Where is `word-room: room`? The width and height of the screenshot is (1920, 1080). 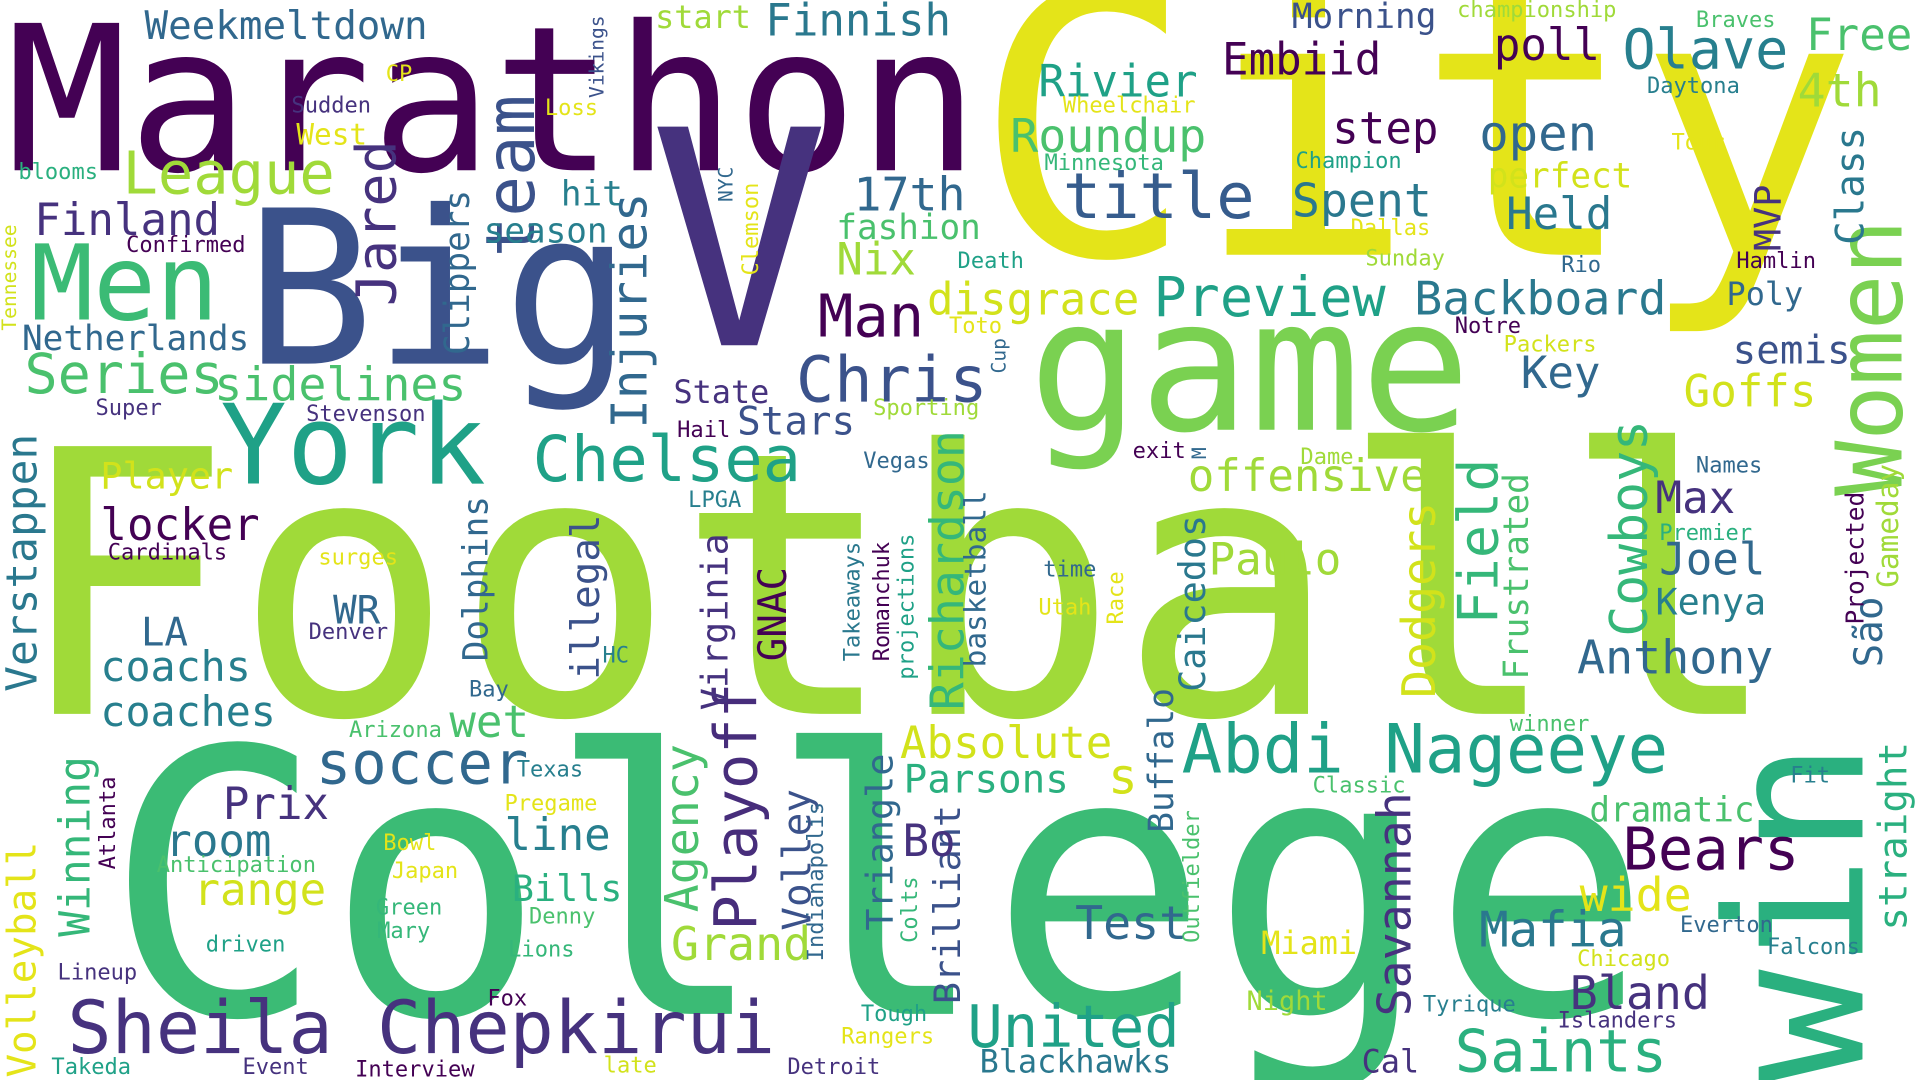 word-room: room is located at coordinates (218, 841).